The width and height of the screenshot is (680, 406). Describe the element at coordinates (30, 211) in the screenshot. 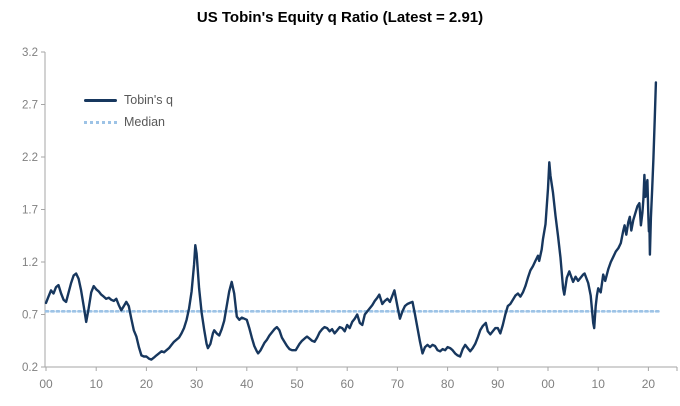

I see `y-axis-tick-label: 1.7` at that location.